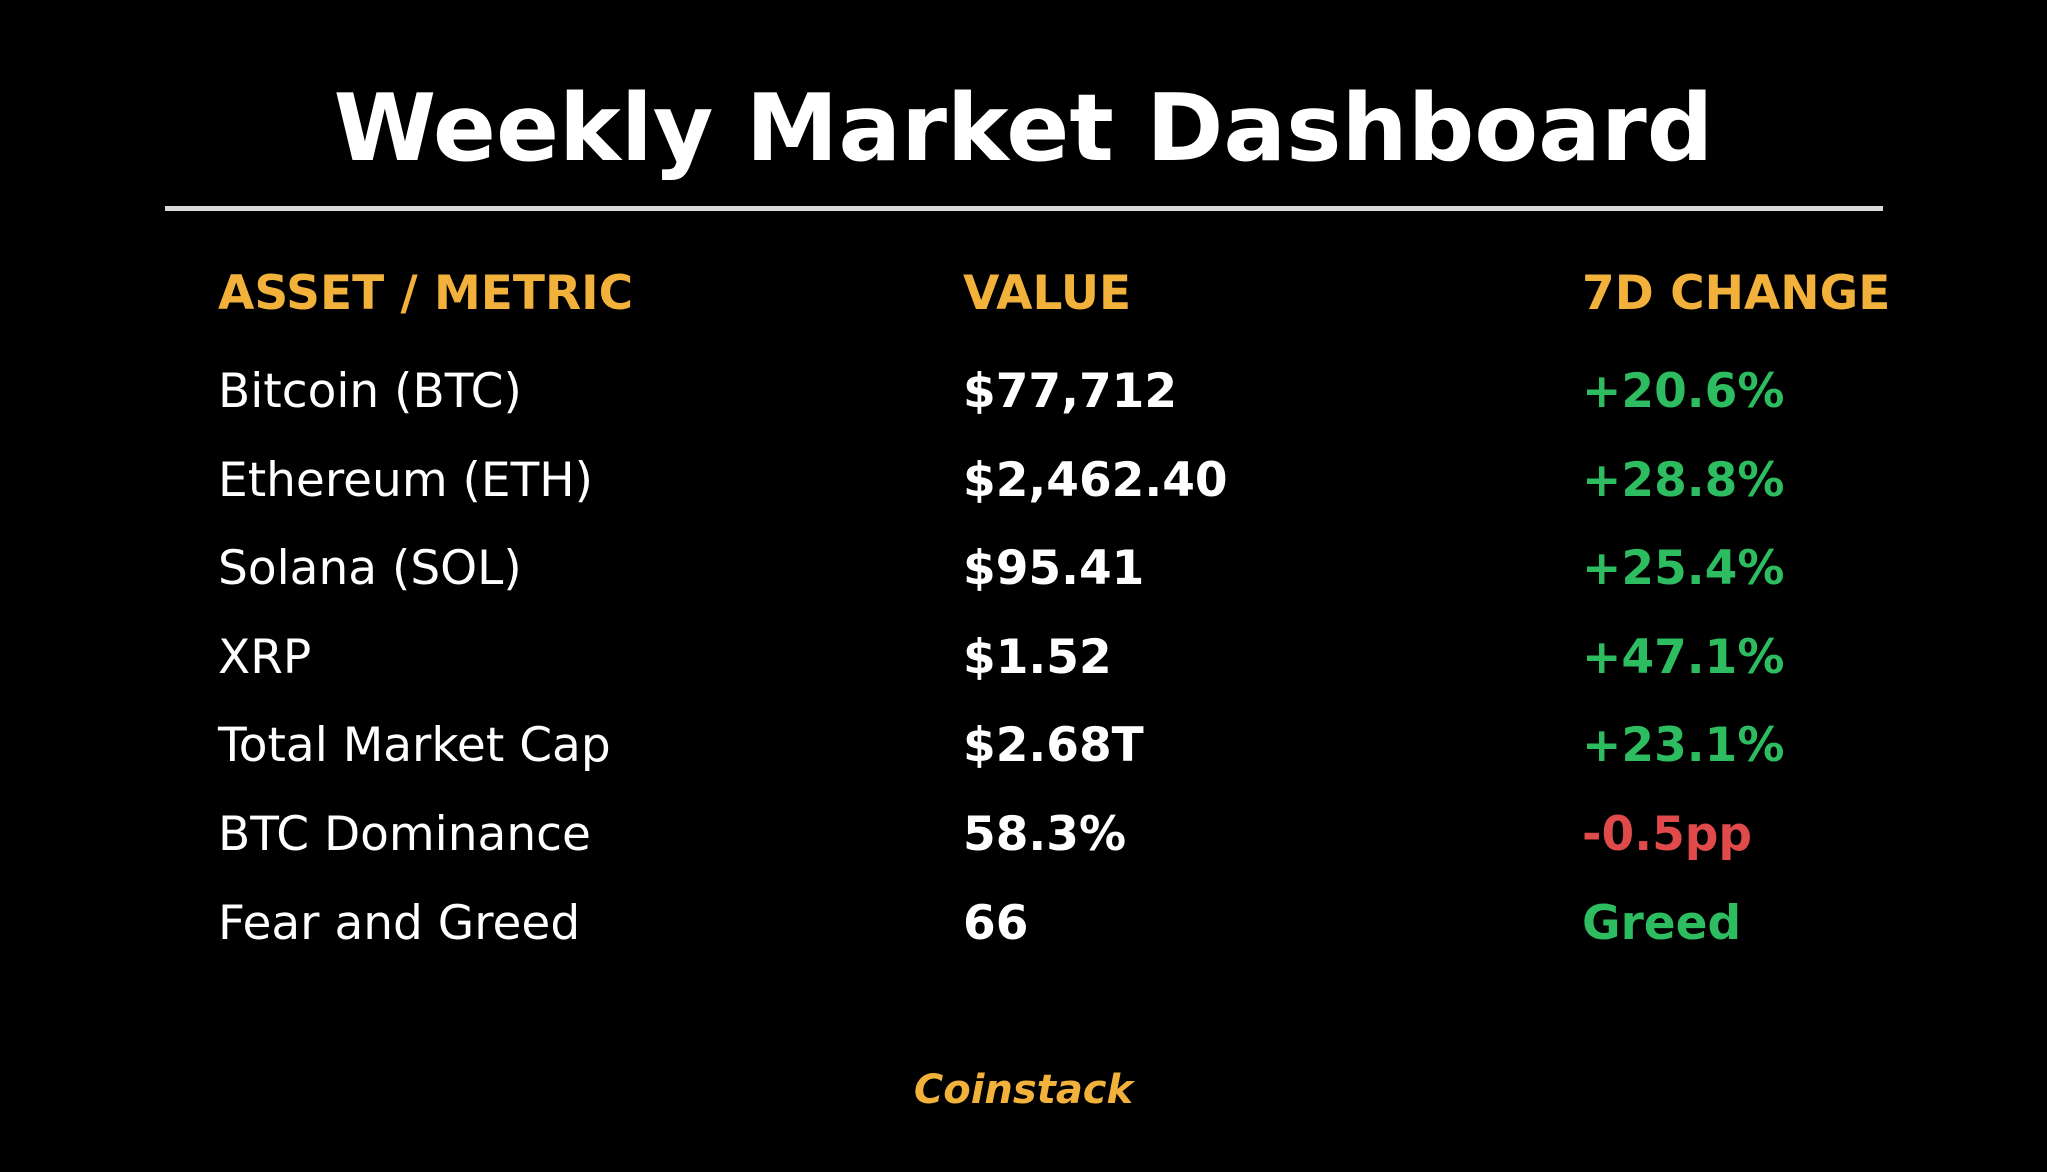 The height and width of the screenshot is (1172, 2047). What do you see at coordinates (1053, 745) in the screenshot?
I see `row-value: $2.68T` at bounding box center [1053, 745].